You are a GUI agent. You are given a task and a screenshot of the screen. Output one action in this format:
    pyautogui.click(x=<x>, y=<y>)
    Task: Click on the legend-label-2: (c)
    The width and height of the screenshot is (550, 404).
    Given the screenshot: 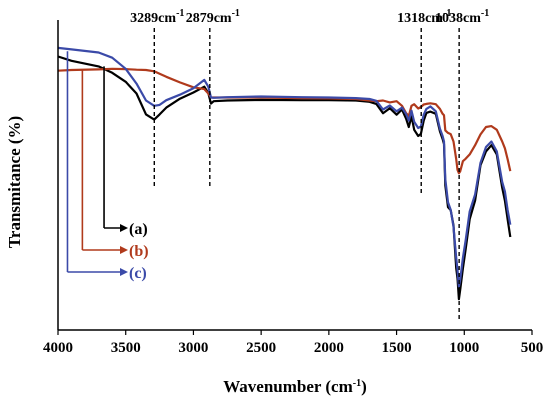 What is the action you would take?
    pyautogui.click(x=138, y=273)
    